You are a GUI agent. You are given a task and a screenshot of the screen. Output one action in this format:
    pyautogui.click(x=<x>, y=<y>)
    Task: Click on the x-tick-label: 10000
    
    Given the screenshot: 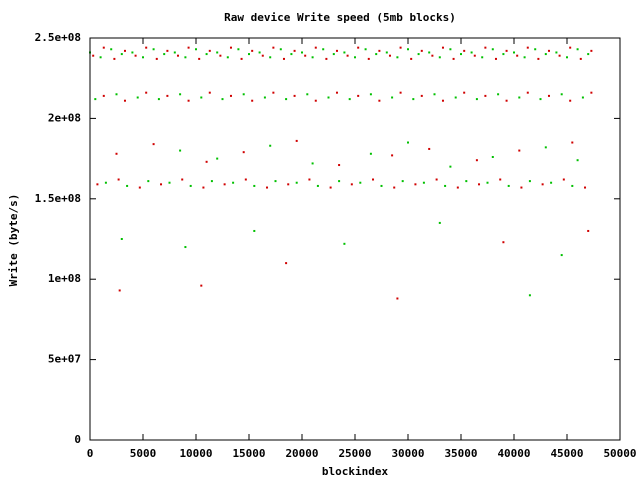 What is the action you would take?
    pyautogui.click(x=195, y=453)
    